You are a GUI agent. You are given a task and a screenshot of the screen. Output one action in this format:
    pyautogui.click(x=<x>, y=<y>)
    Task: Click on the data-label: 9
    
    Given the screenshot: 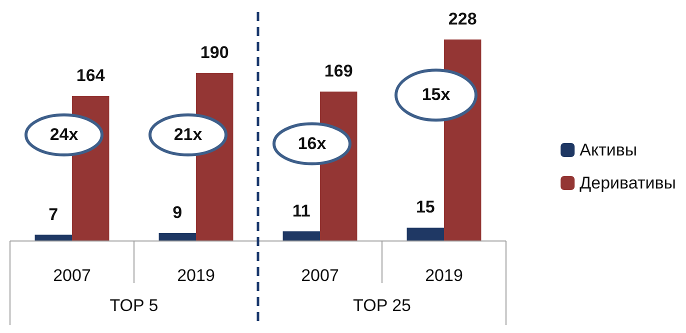 What is the action you would take?
    pyautogui.click(x=177, y=212)
    